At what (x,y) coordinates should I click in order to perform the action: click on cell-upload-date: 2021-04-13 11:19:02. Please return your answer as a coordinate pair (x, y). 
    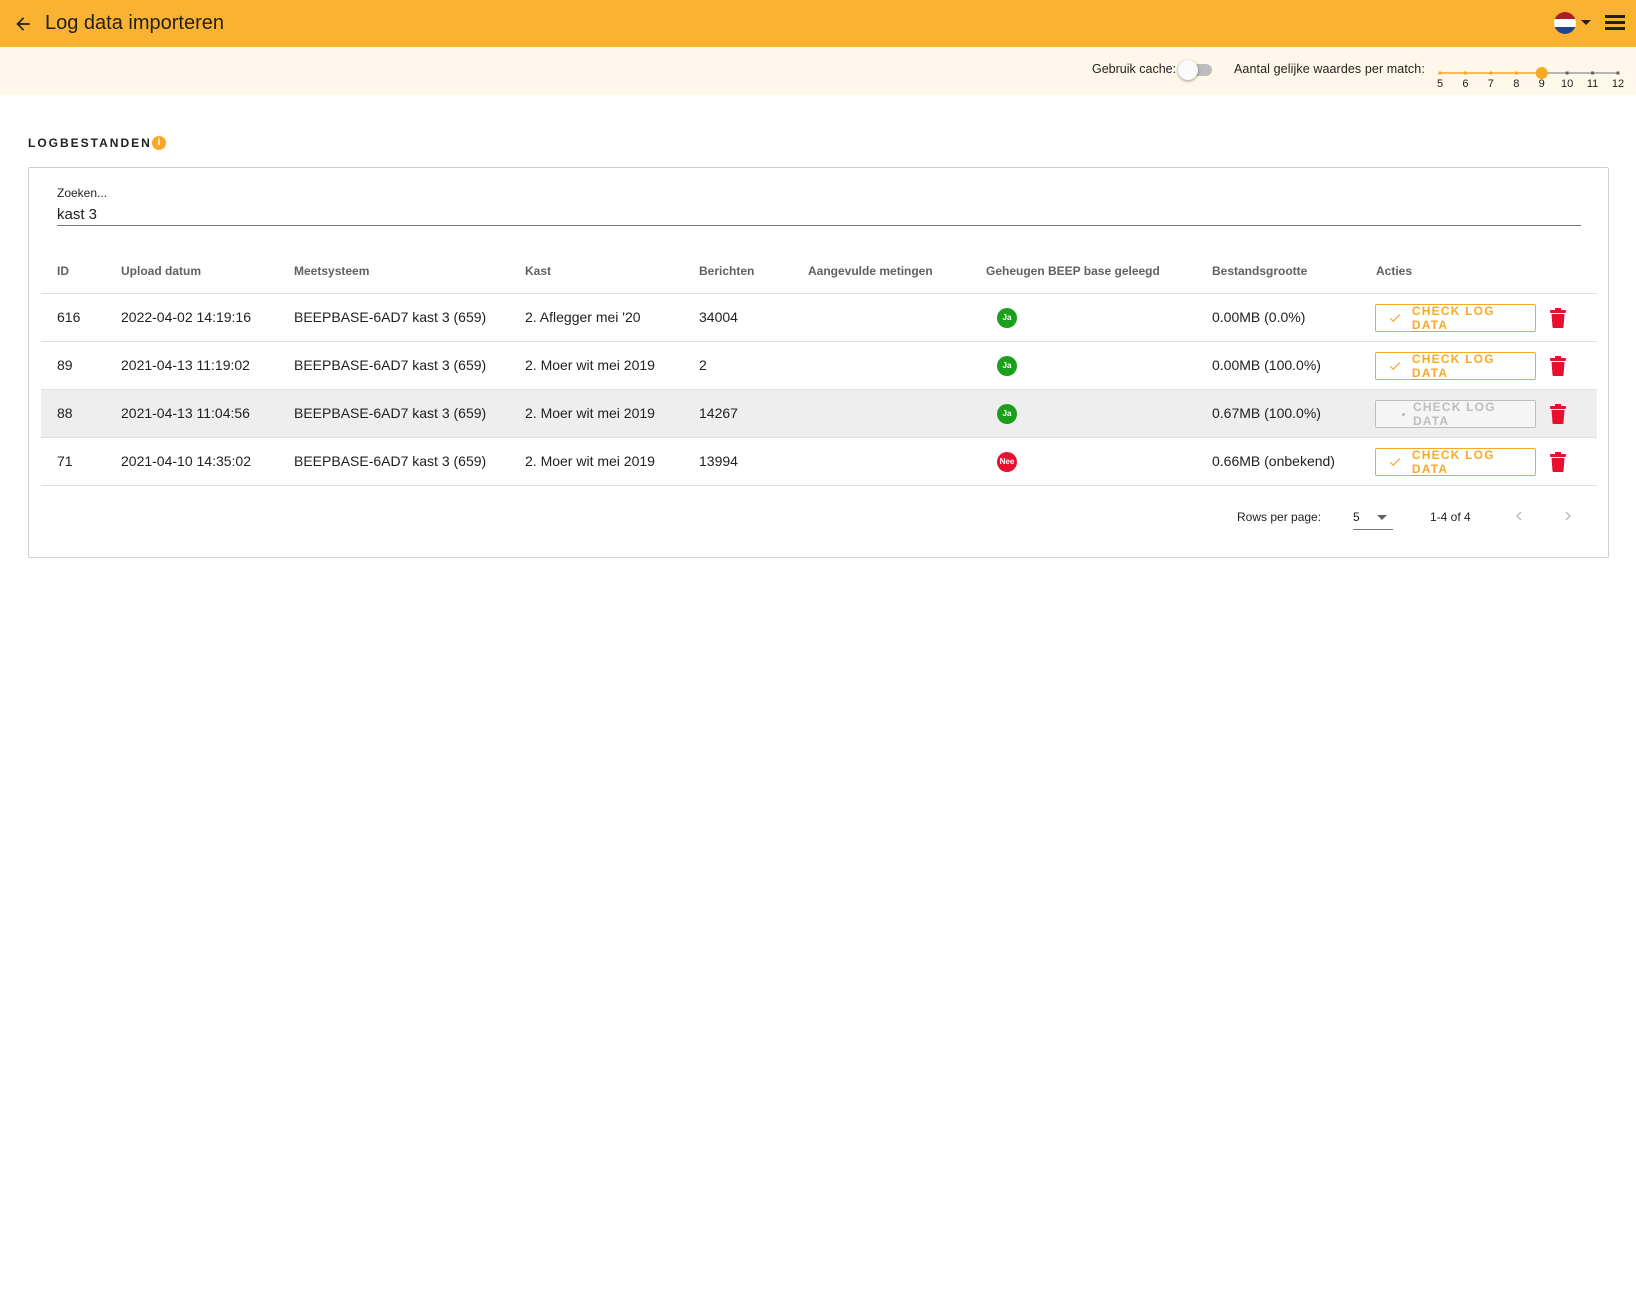
    Looking at the image, I should click on (185, 365).